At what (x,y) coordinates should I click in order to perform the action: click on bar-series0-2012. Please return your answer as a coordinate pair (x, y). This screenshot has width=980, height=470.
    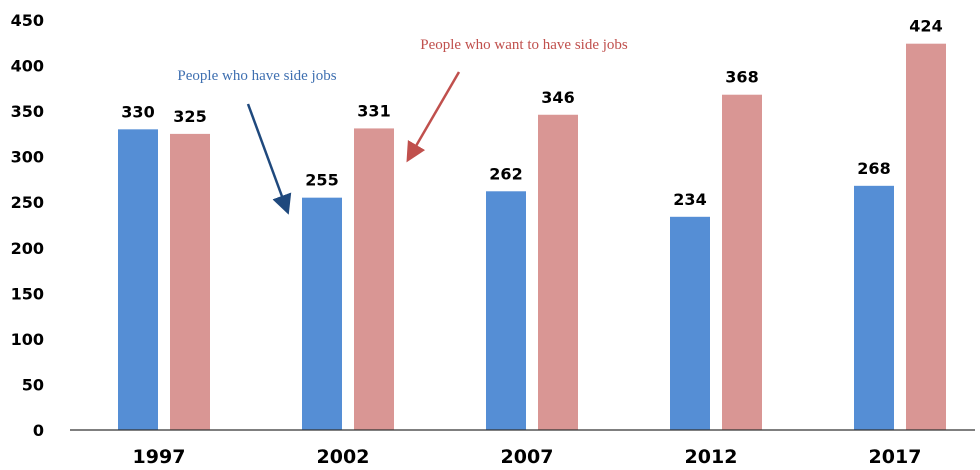
    Looking at the image, I should click on (690, 323).